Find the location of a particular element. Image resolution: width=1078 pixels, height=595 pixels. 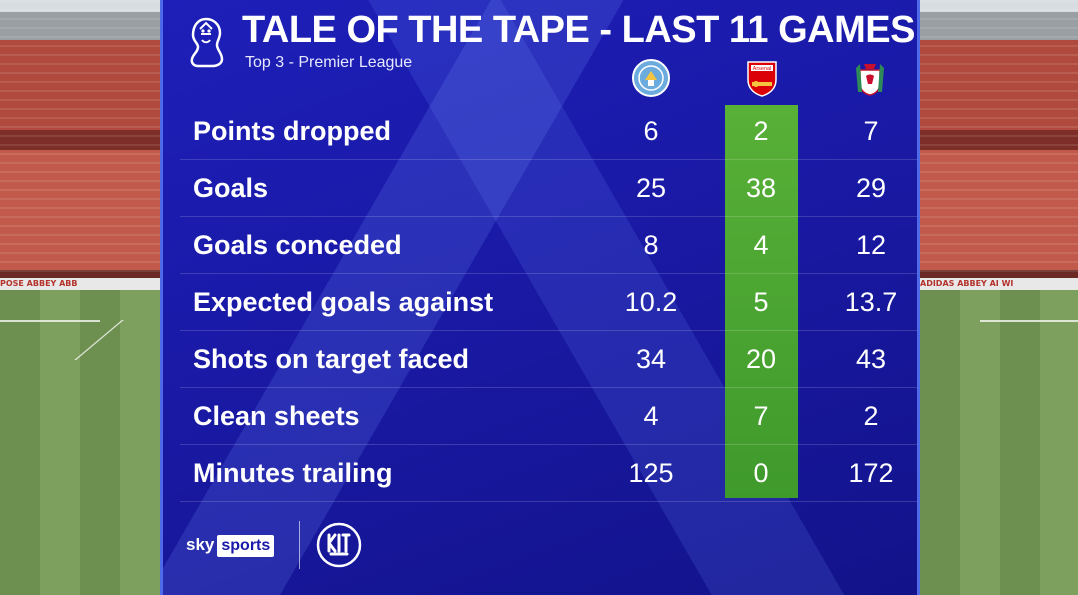

stat-label: Goals is located at coordinates (231, 188).